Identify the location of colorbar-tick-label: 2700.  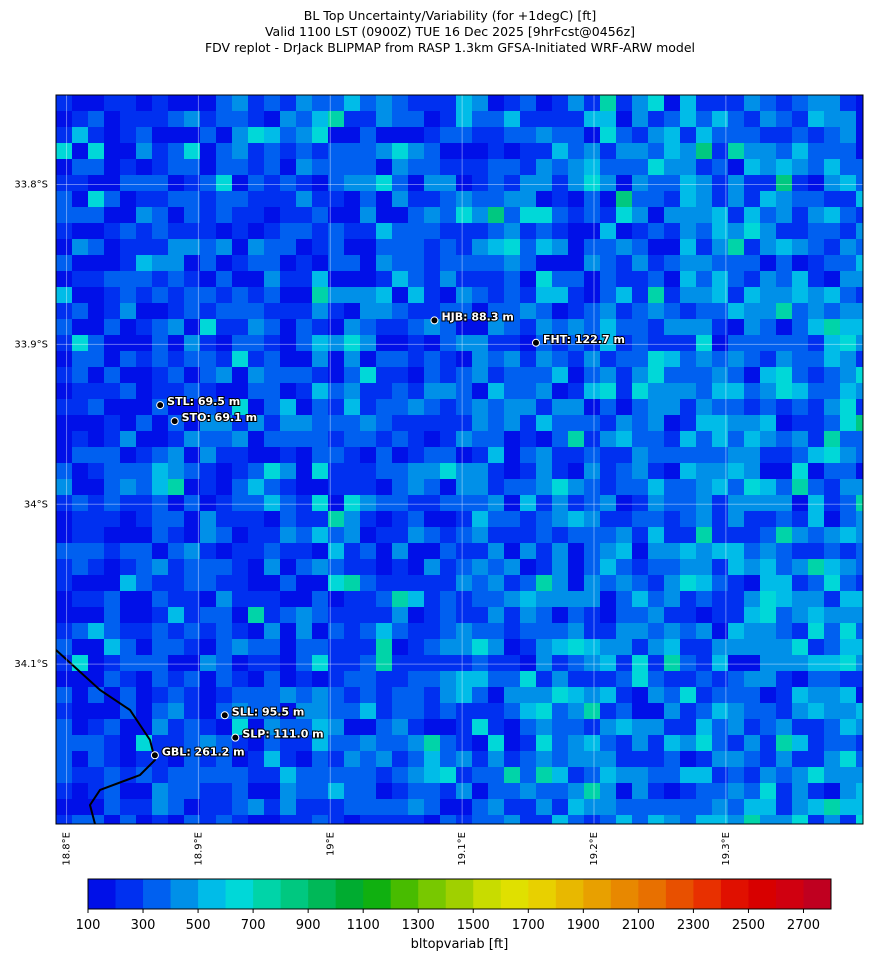
(803, 925).